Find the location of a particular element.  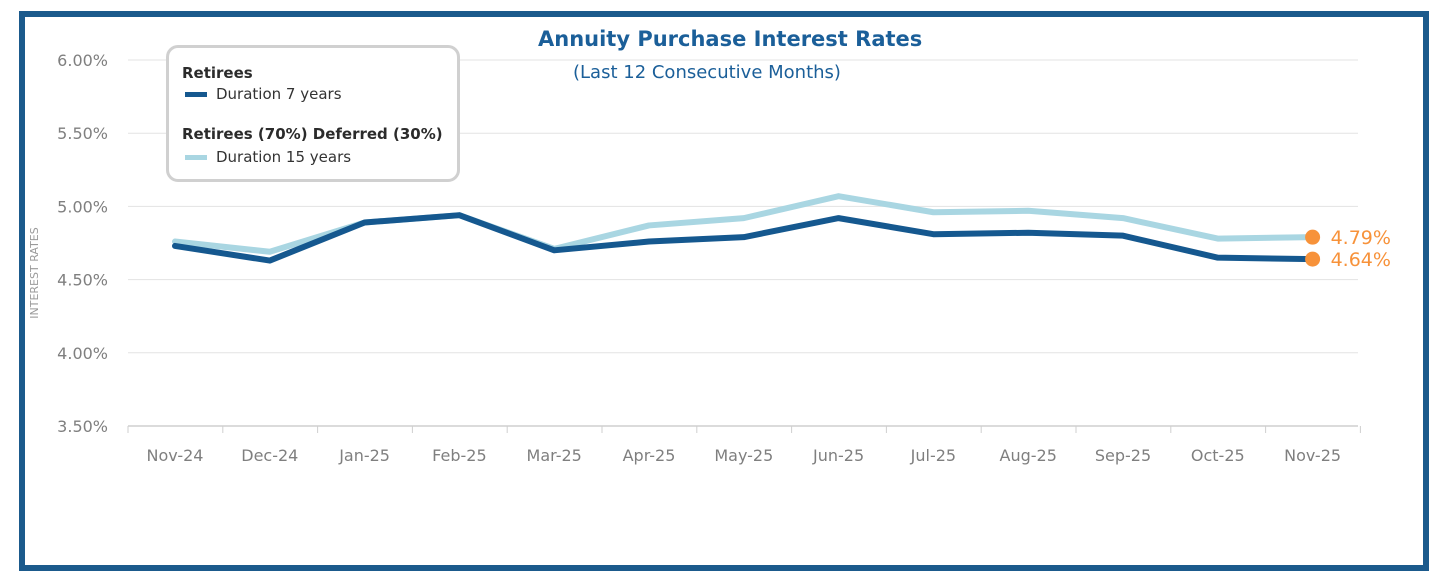

data-label-duration-7: 4.64% is located at coordinates (1361, 260).